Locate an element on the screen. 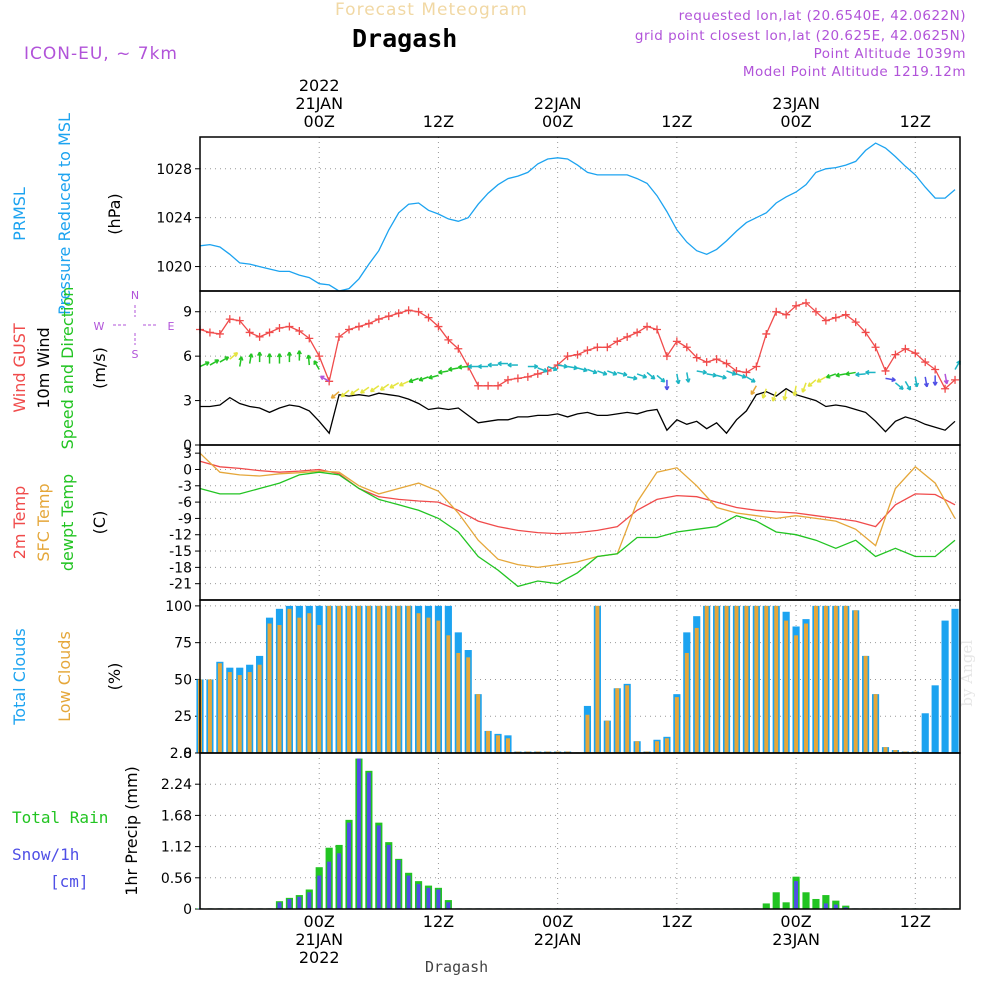 The image size is (1000, 1000). y-tick-label: -15 is located at coordinates (180, 552).